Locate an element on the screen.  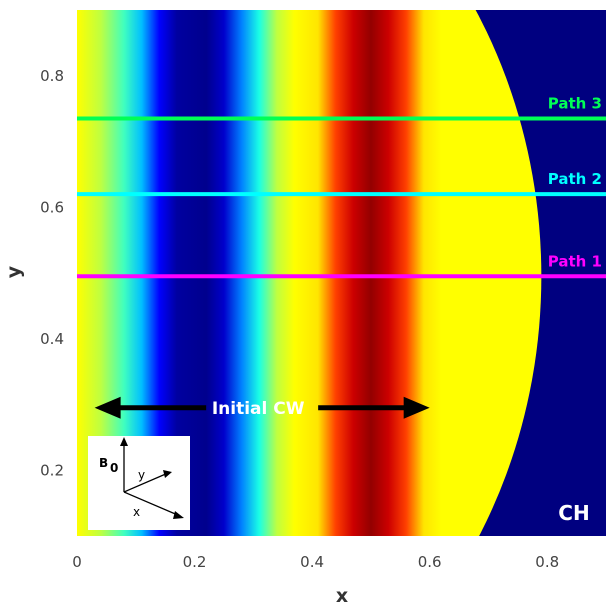
x-tick-label: 0.6 is located at coordinates (430, 562).